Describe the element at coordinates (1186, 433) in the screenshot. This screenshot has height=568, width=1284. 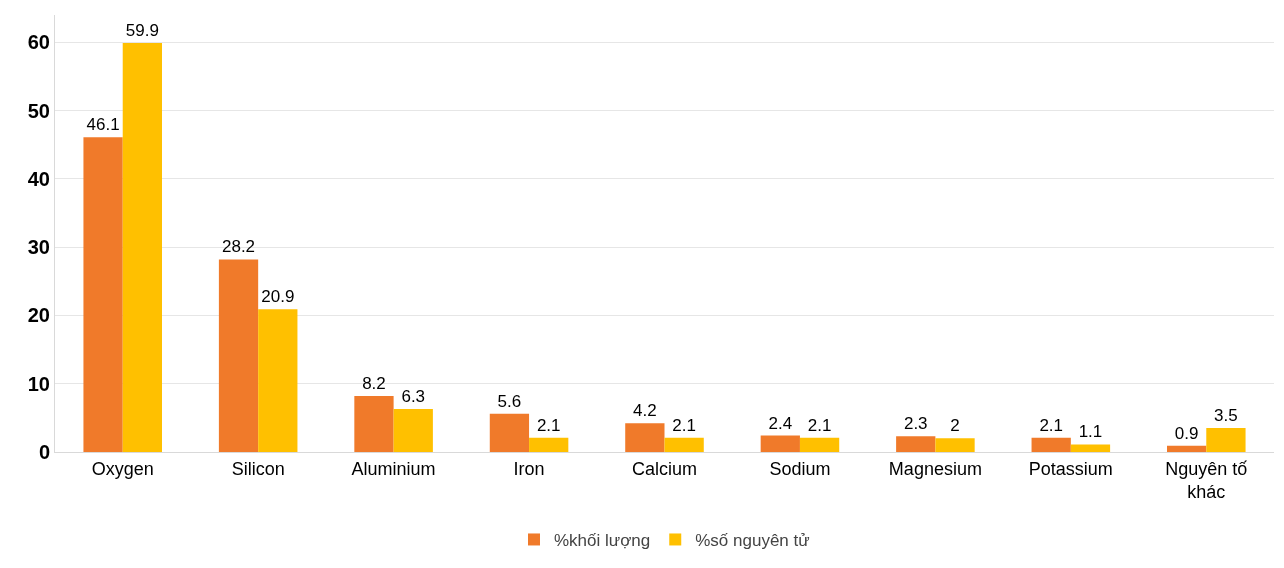
I see `data-label: 0.9` at that location.